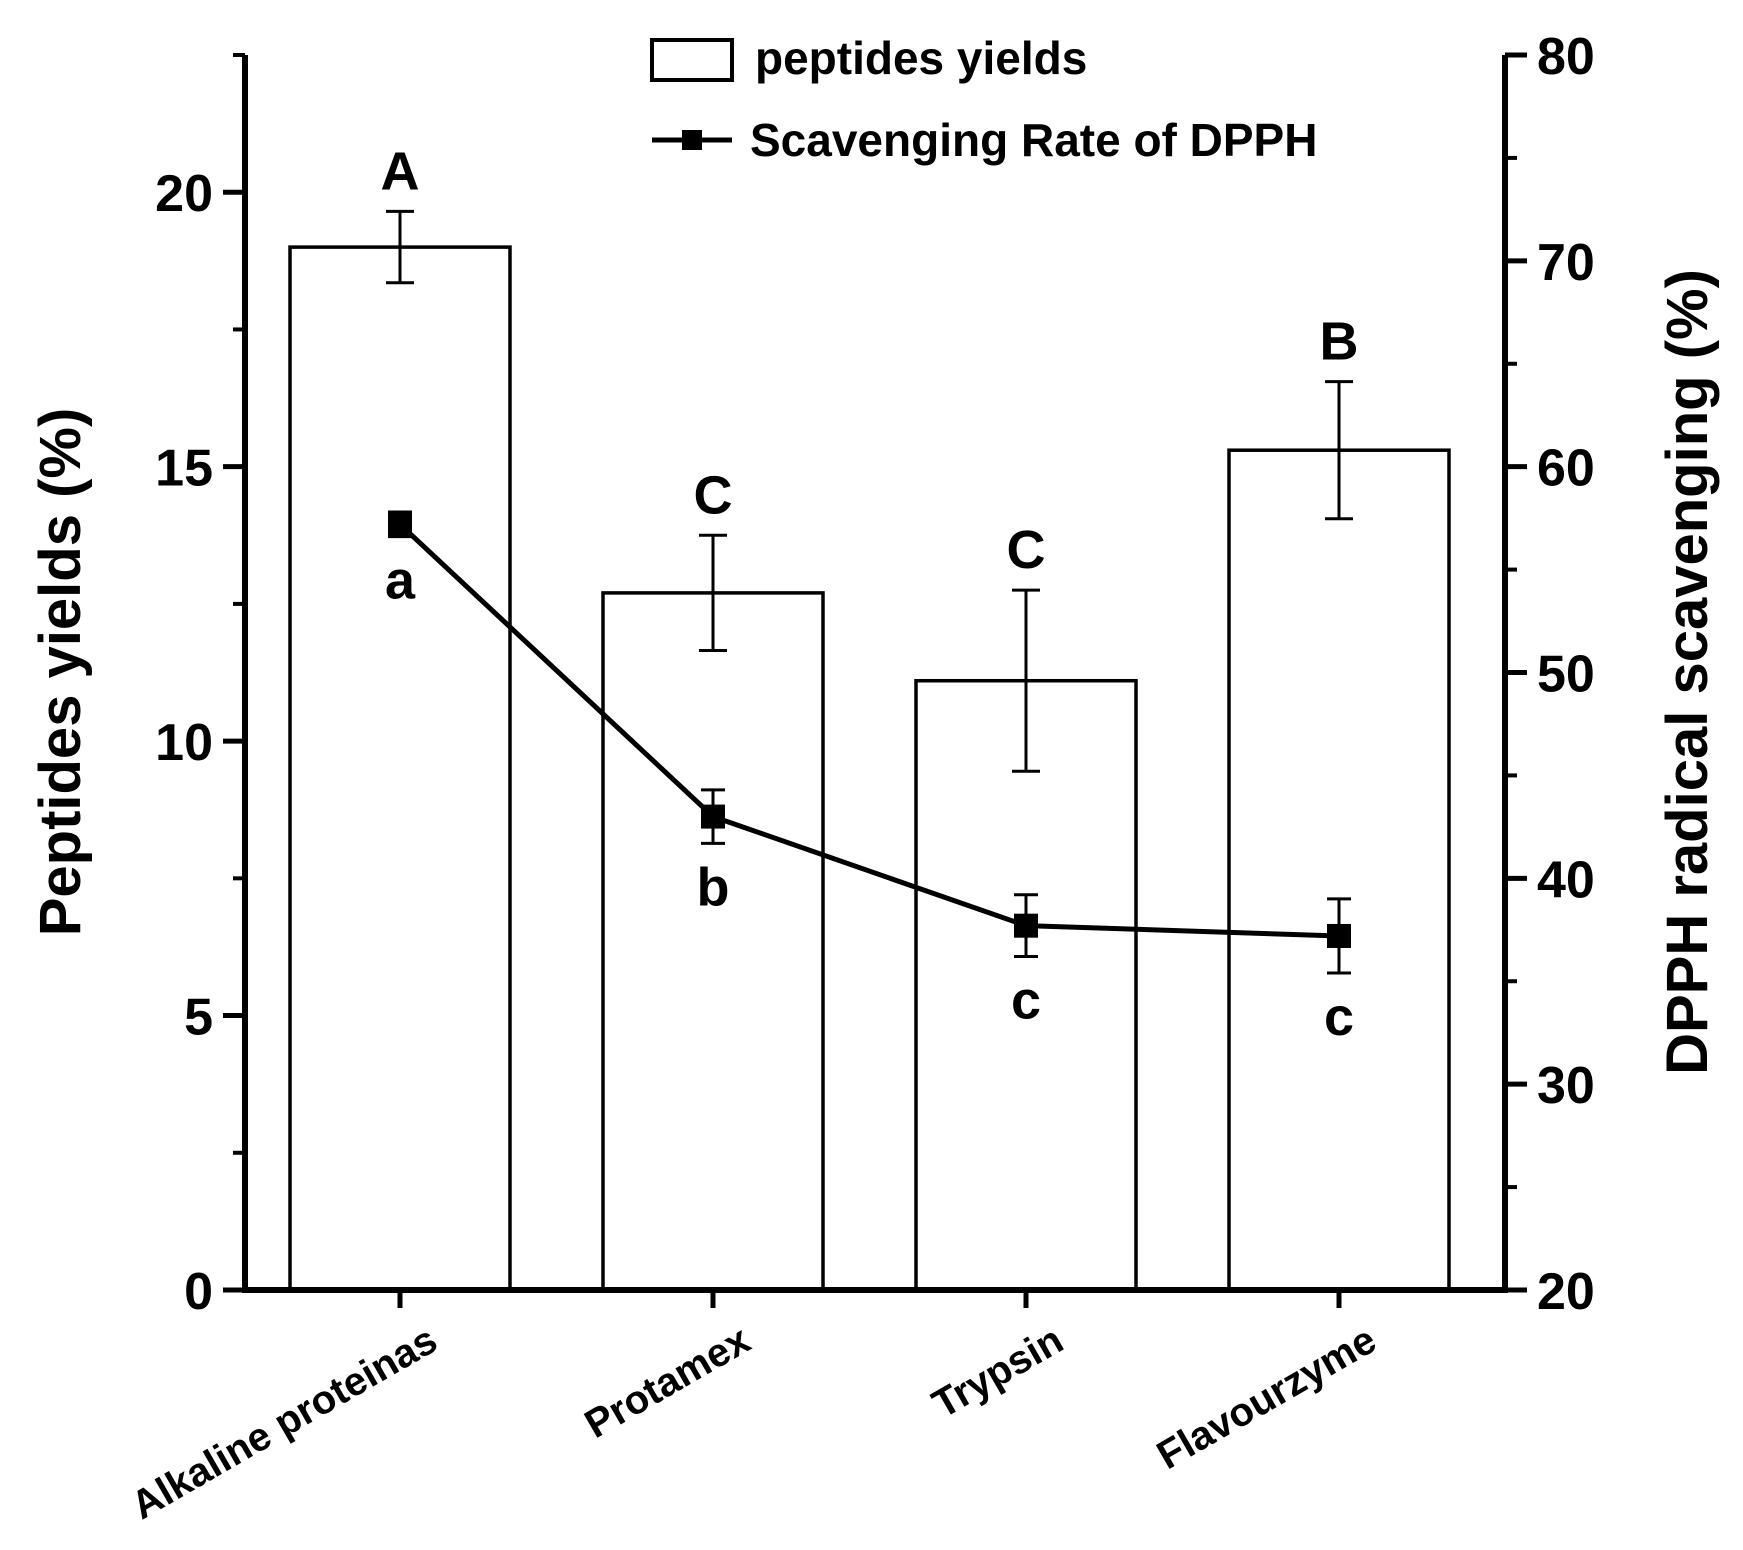  I want to click on right-tick-label-3: 50, so click(1566, 675).